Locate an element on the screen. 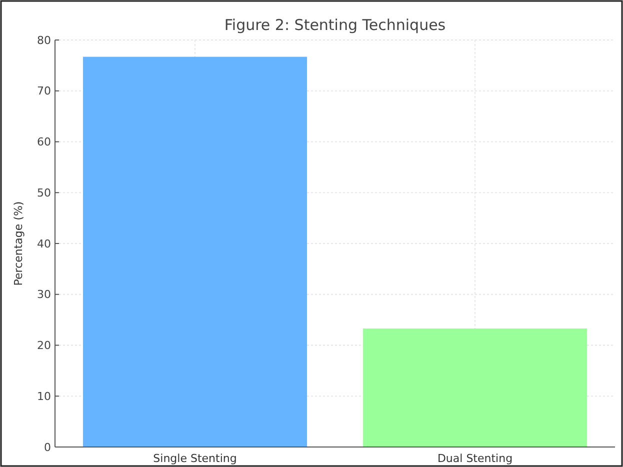 This screenshot has height=467, width=623. y-tick-label: 80 is located at coordinates (44, 40).